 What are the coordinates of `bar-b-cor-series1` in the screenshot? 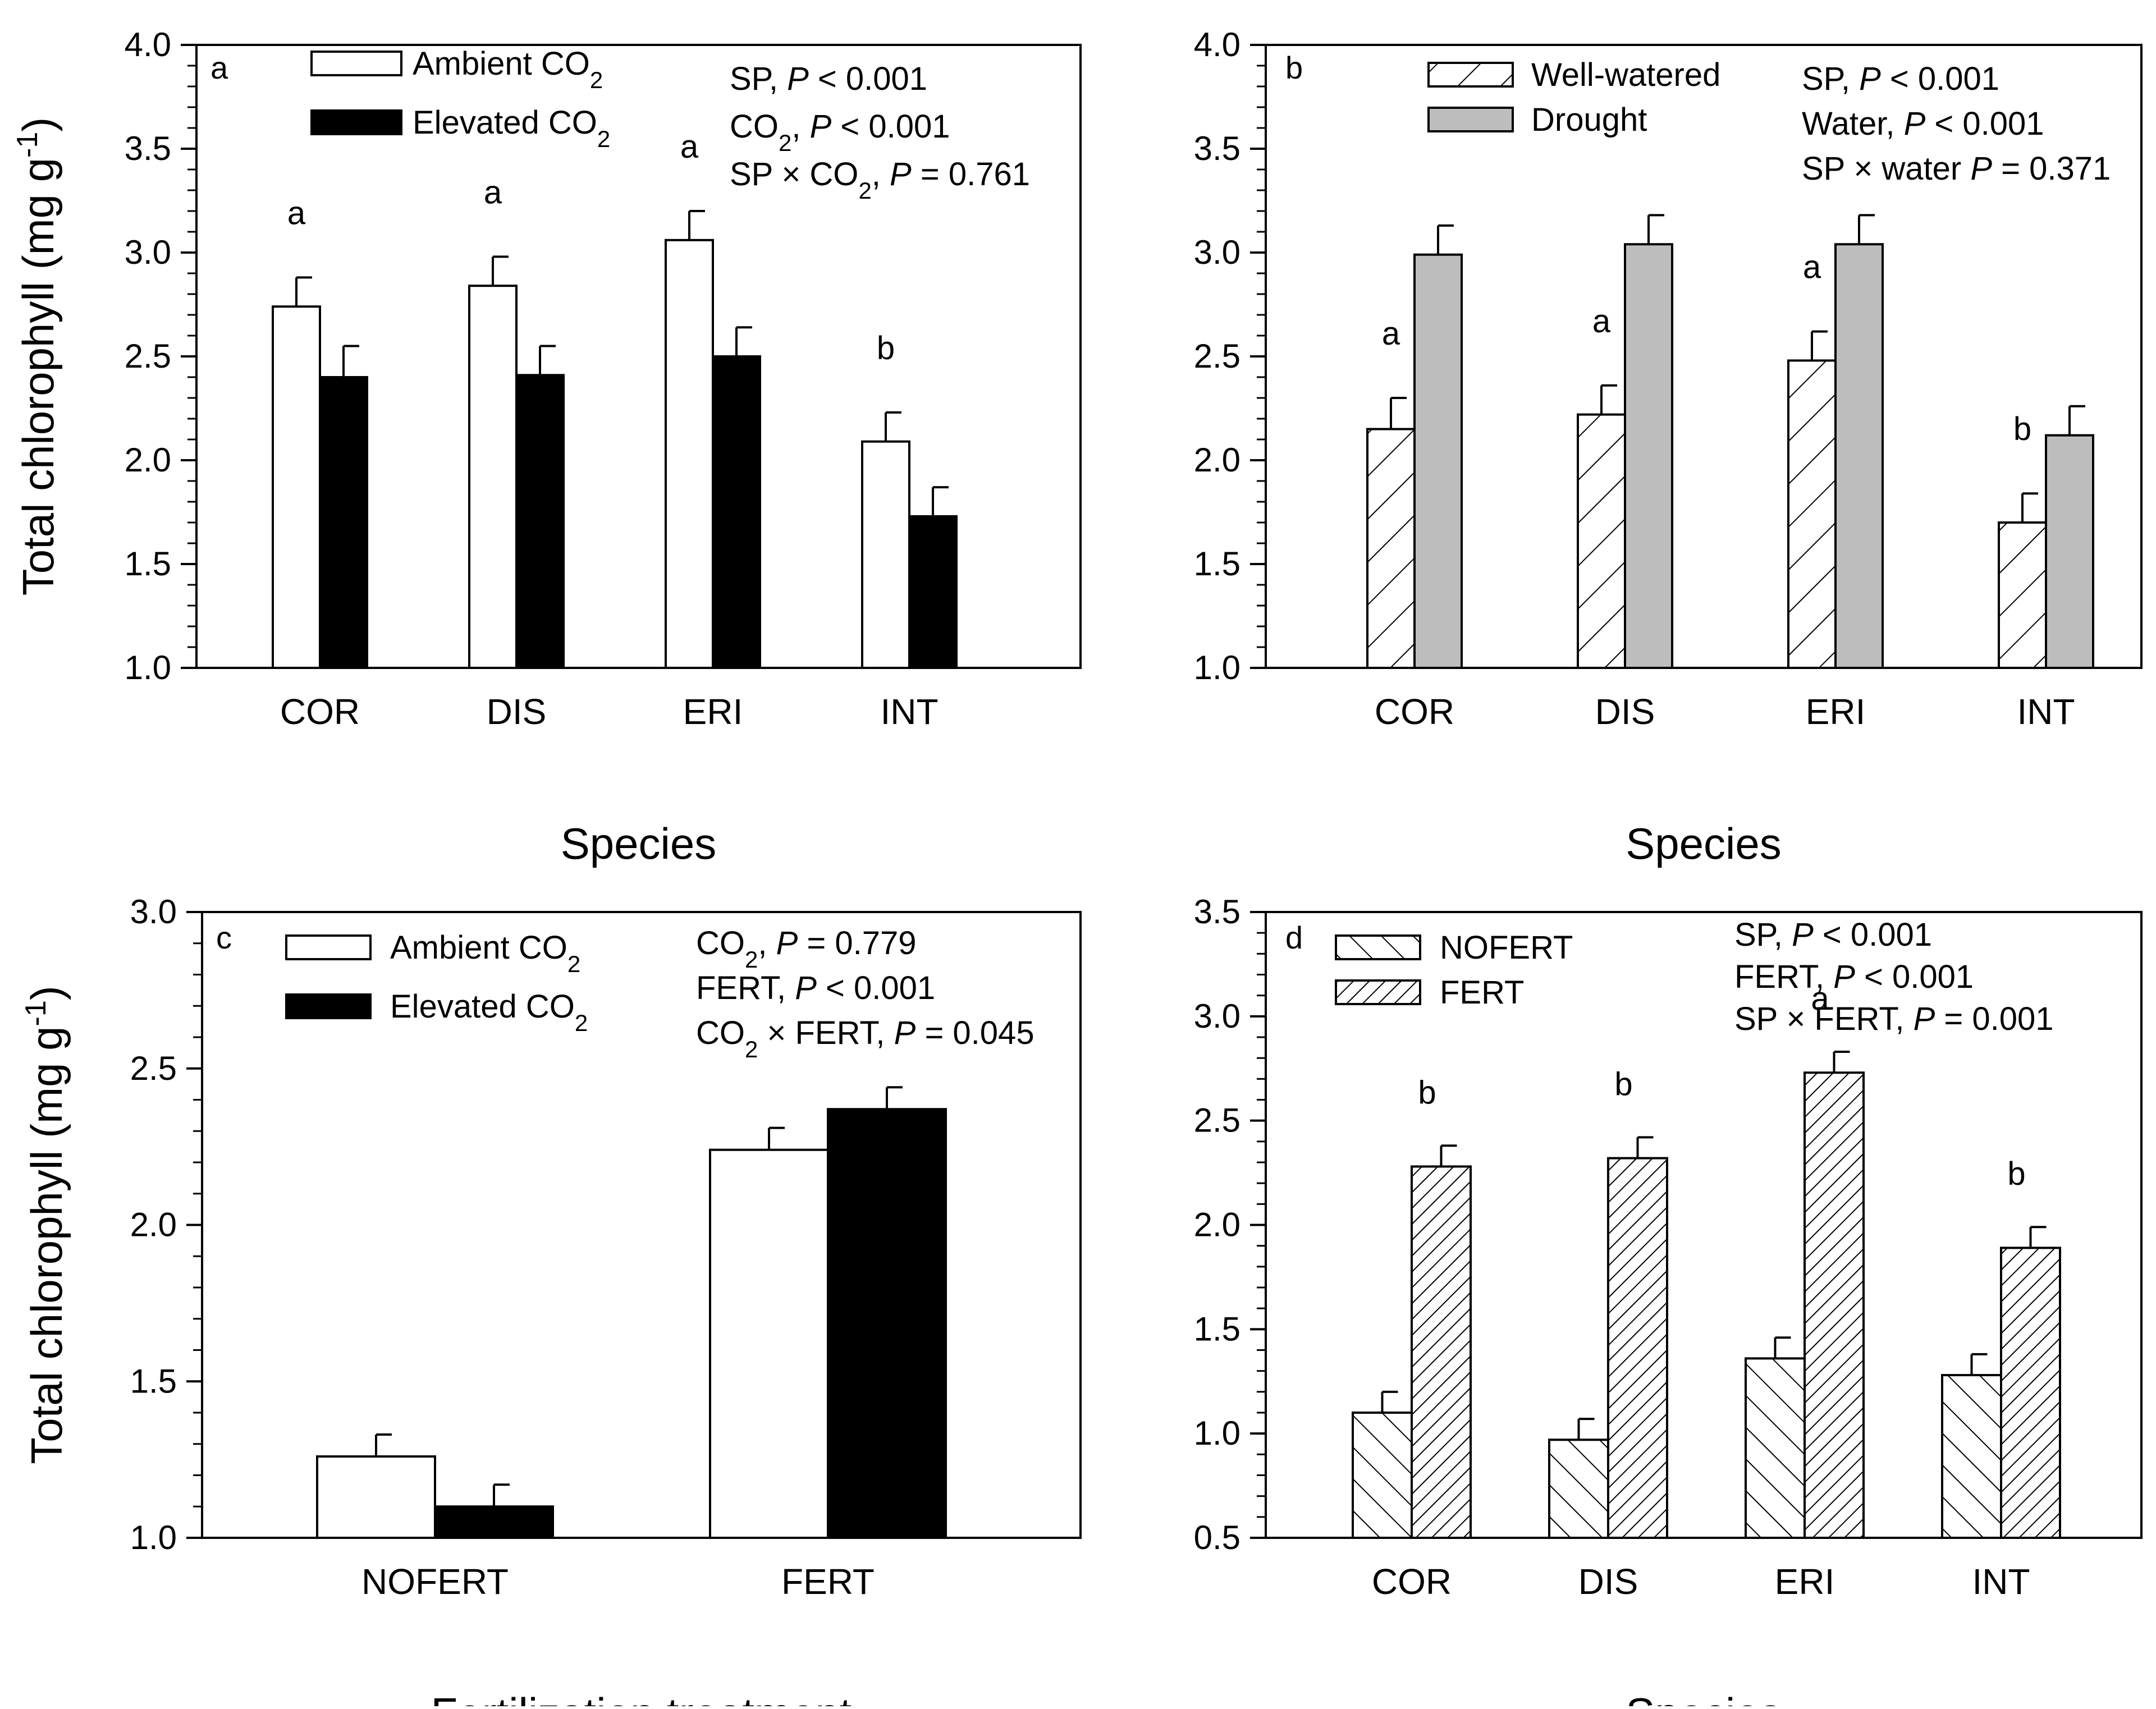 It's located at (1438, 461).